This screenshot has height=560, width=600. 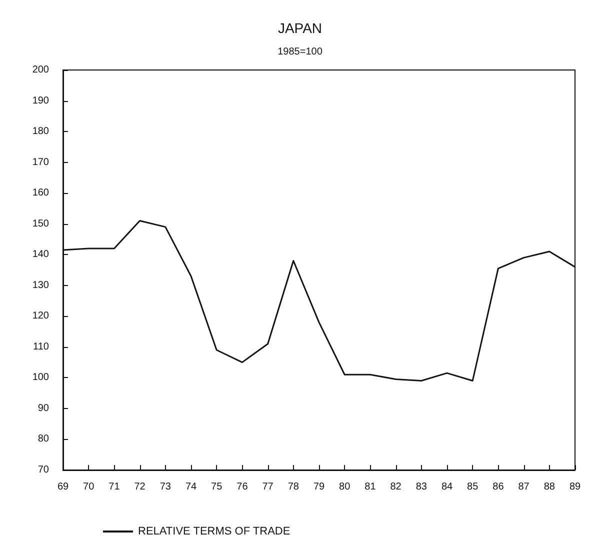 What do you see at coordinates (41, 100) in the screenshot?
I see `y-tick-label: 190` at bounding box center [41, 100].